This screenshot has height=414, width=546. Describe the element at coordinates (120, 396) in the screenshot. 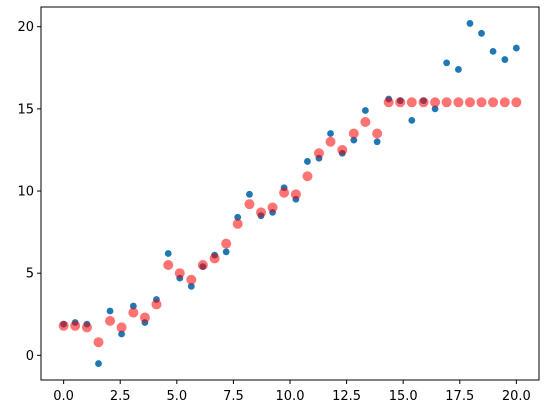

I see `x-tick-label: 2.5` at that location.